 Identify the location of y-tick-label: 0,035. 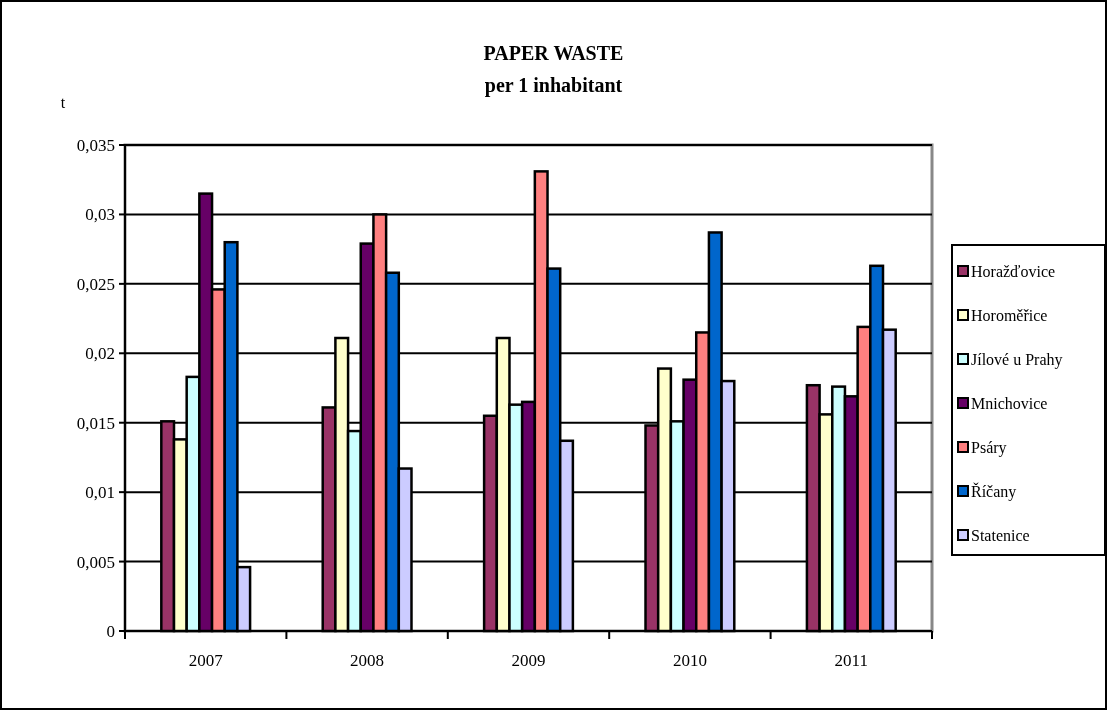
(95, 145).